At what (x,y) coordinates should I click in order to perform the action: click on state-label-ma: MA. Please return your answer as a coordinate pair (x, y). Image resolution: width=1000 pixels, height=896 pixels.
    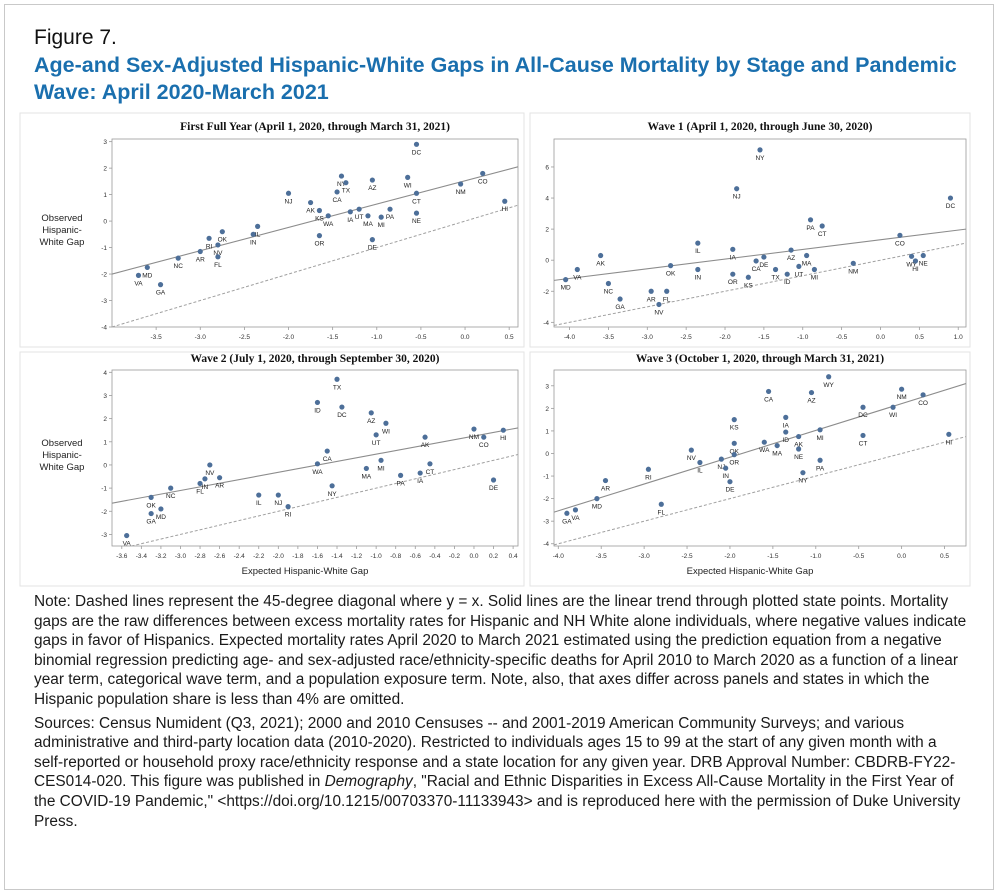
    Looking at the image, I should click on (368, 224).